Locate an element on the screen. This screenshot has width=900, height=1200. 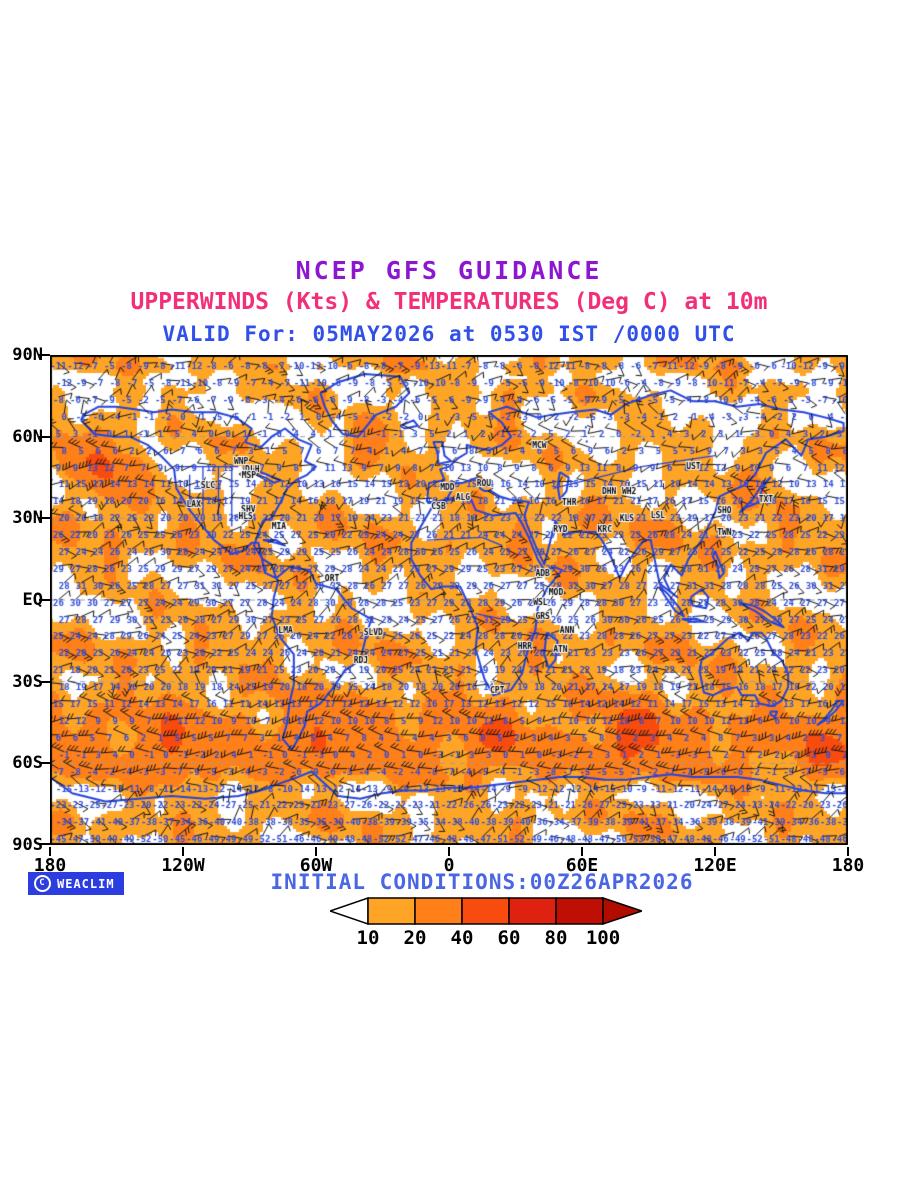
initial-conditions-line: INITIAL CONDITIONS:00Z26APR2026 is located at coordinates (482, 882).